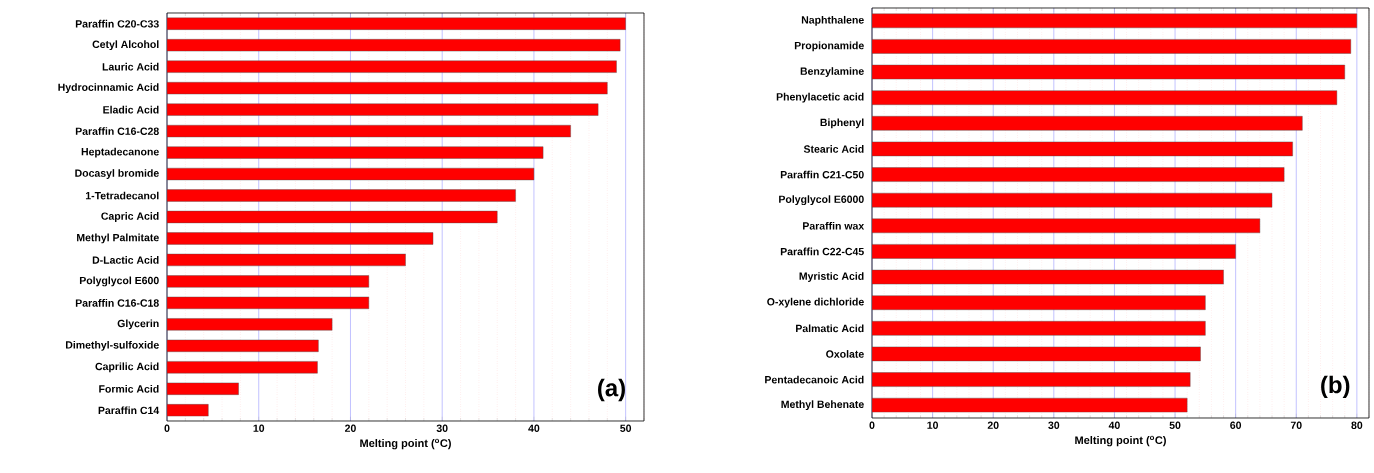  What do you see at coordinates (130, 217) in the screenshot?
I see `y-tick-label: Capric Acid` at bounding box center [130, 217].